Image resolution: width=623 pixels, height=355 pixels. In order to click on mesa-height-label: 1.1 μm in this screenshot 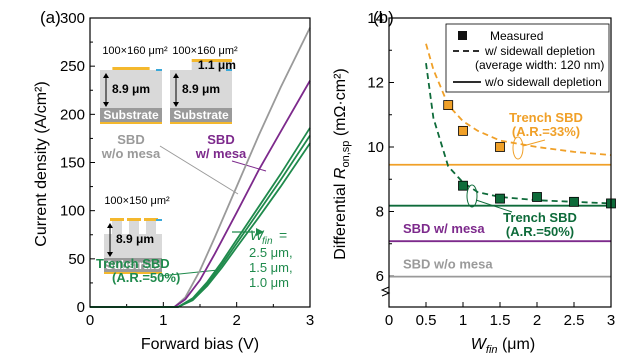, I will do `click(217, 65)`.